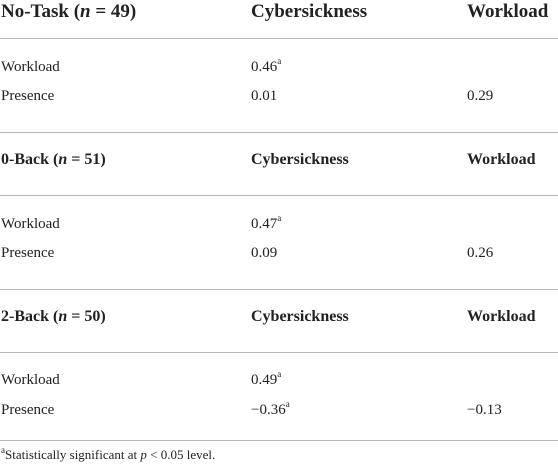 The height and width of the screenshot is (464, 558). I want to click on workload-value: −0.13, so click(484, 410).